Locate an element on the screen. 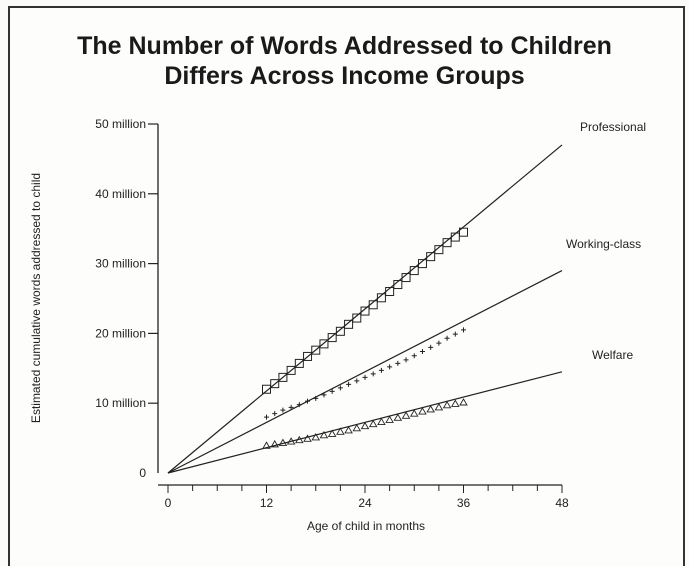 The height and width of the screenshot is (566, 689). series-label-welfare: Welfare is located at coordinates (612, 355).